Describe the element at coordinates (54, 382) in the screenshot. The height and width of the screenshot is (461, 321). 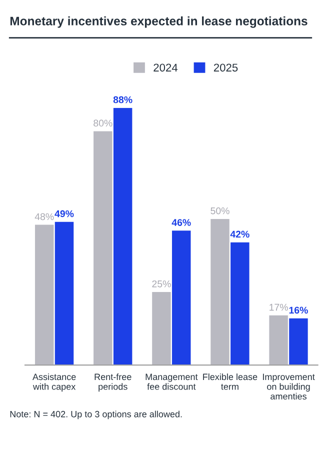
I see `x-tick-label: Assistance with capex` at that location.